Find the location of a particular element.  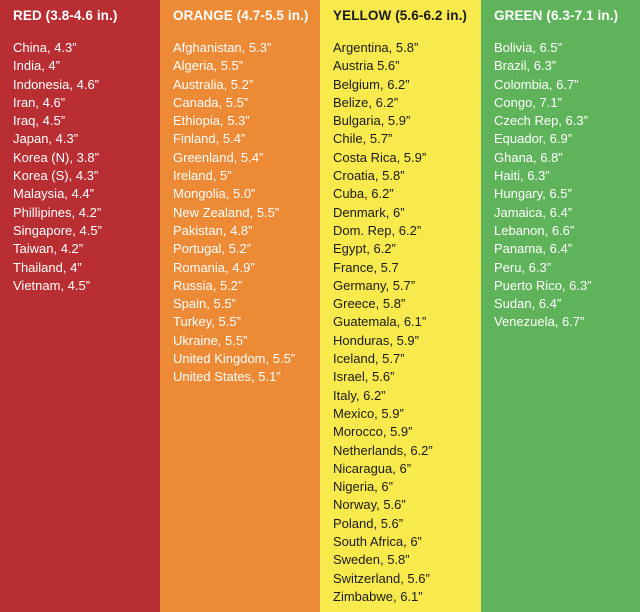

country-entry: Morocco, 5.9” is located at coordinates (373, 432).